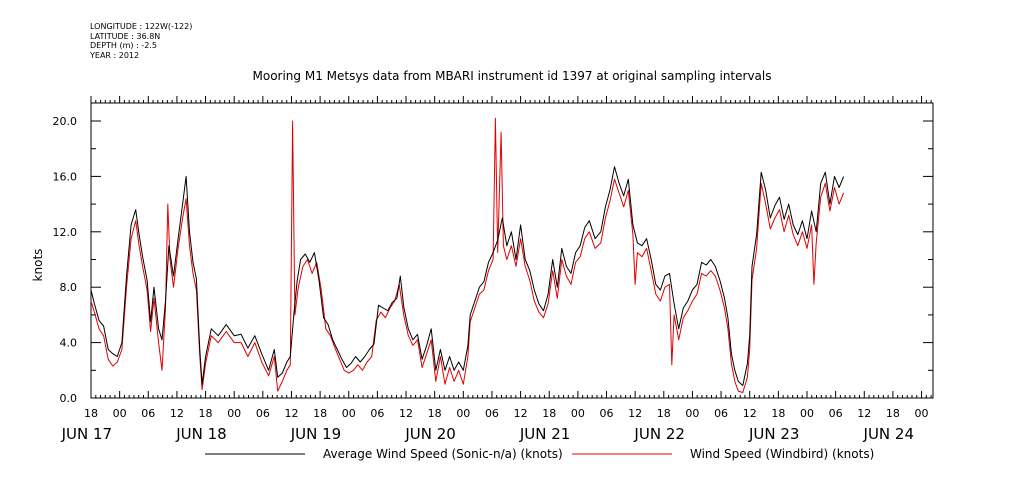  Describe the element at coordinates (141, 26) in the screenshot. I see `longitude-label: LONGITUDE : 122W(-122)` at that location.